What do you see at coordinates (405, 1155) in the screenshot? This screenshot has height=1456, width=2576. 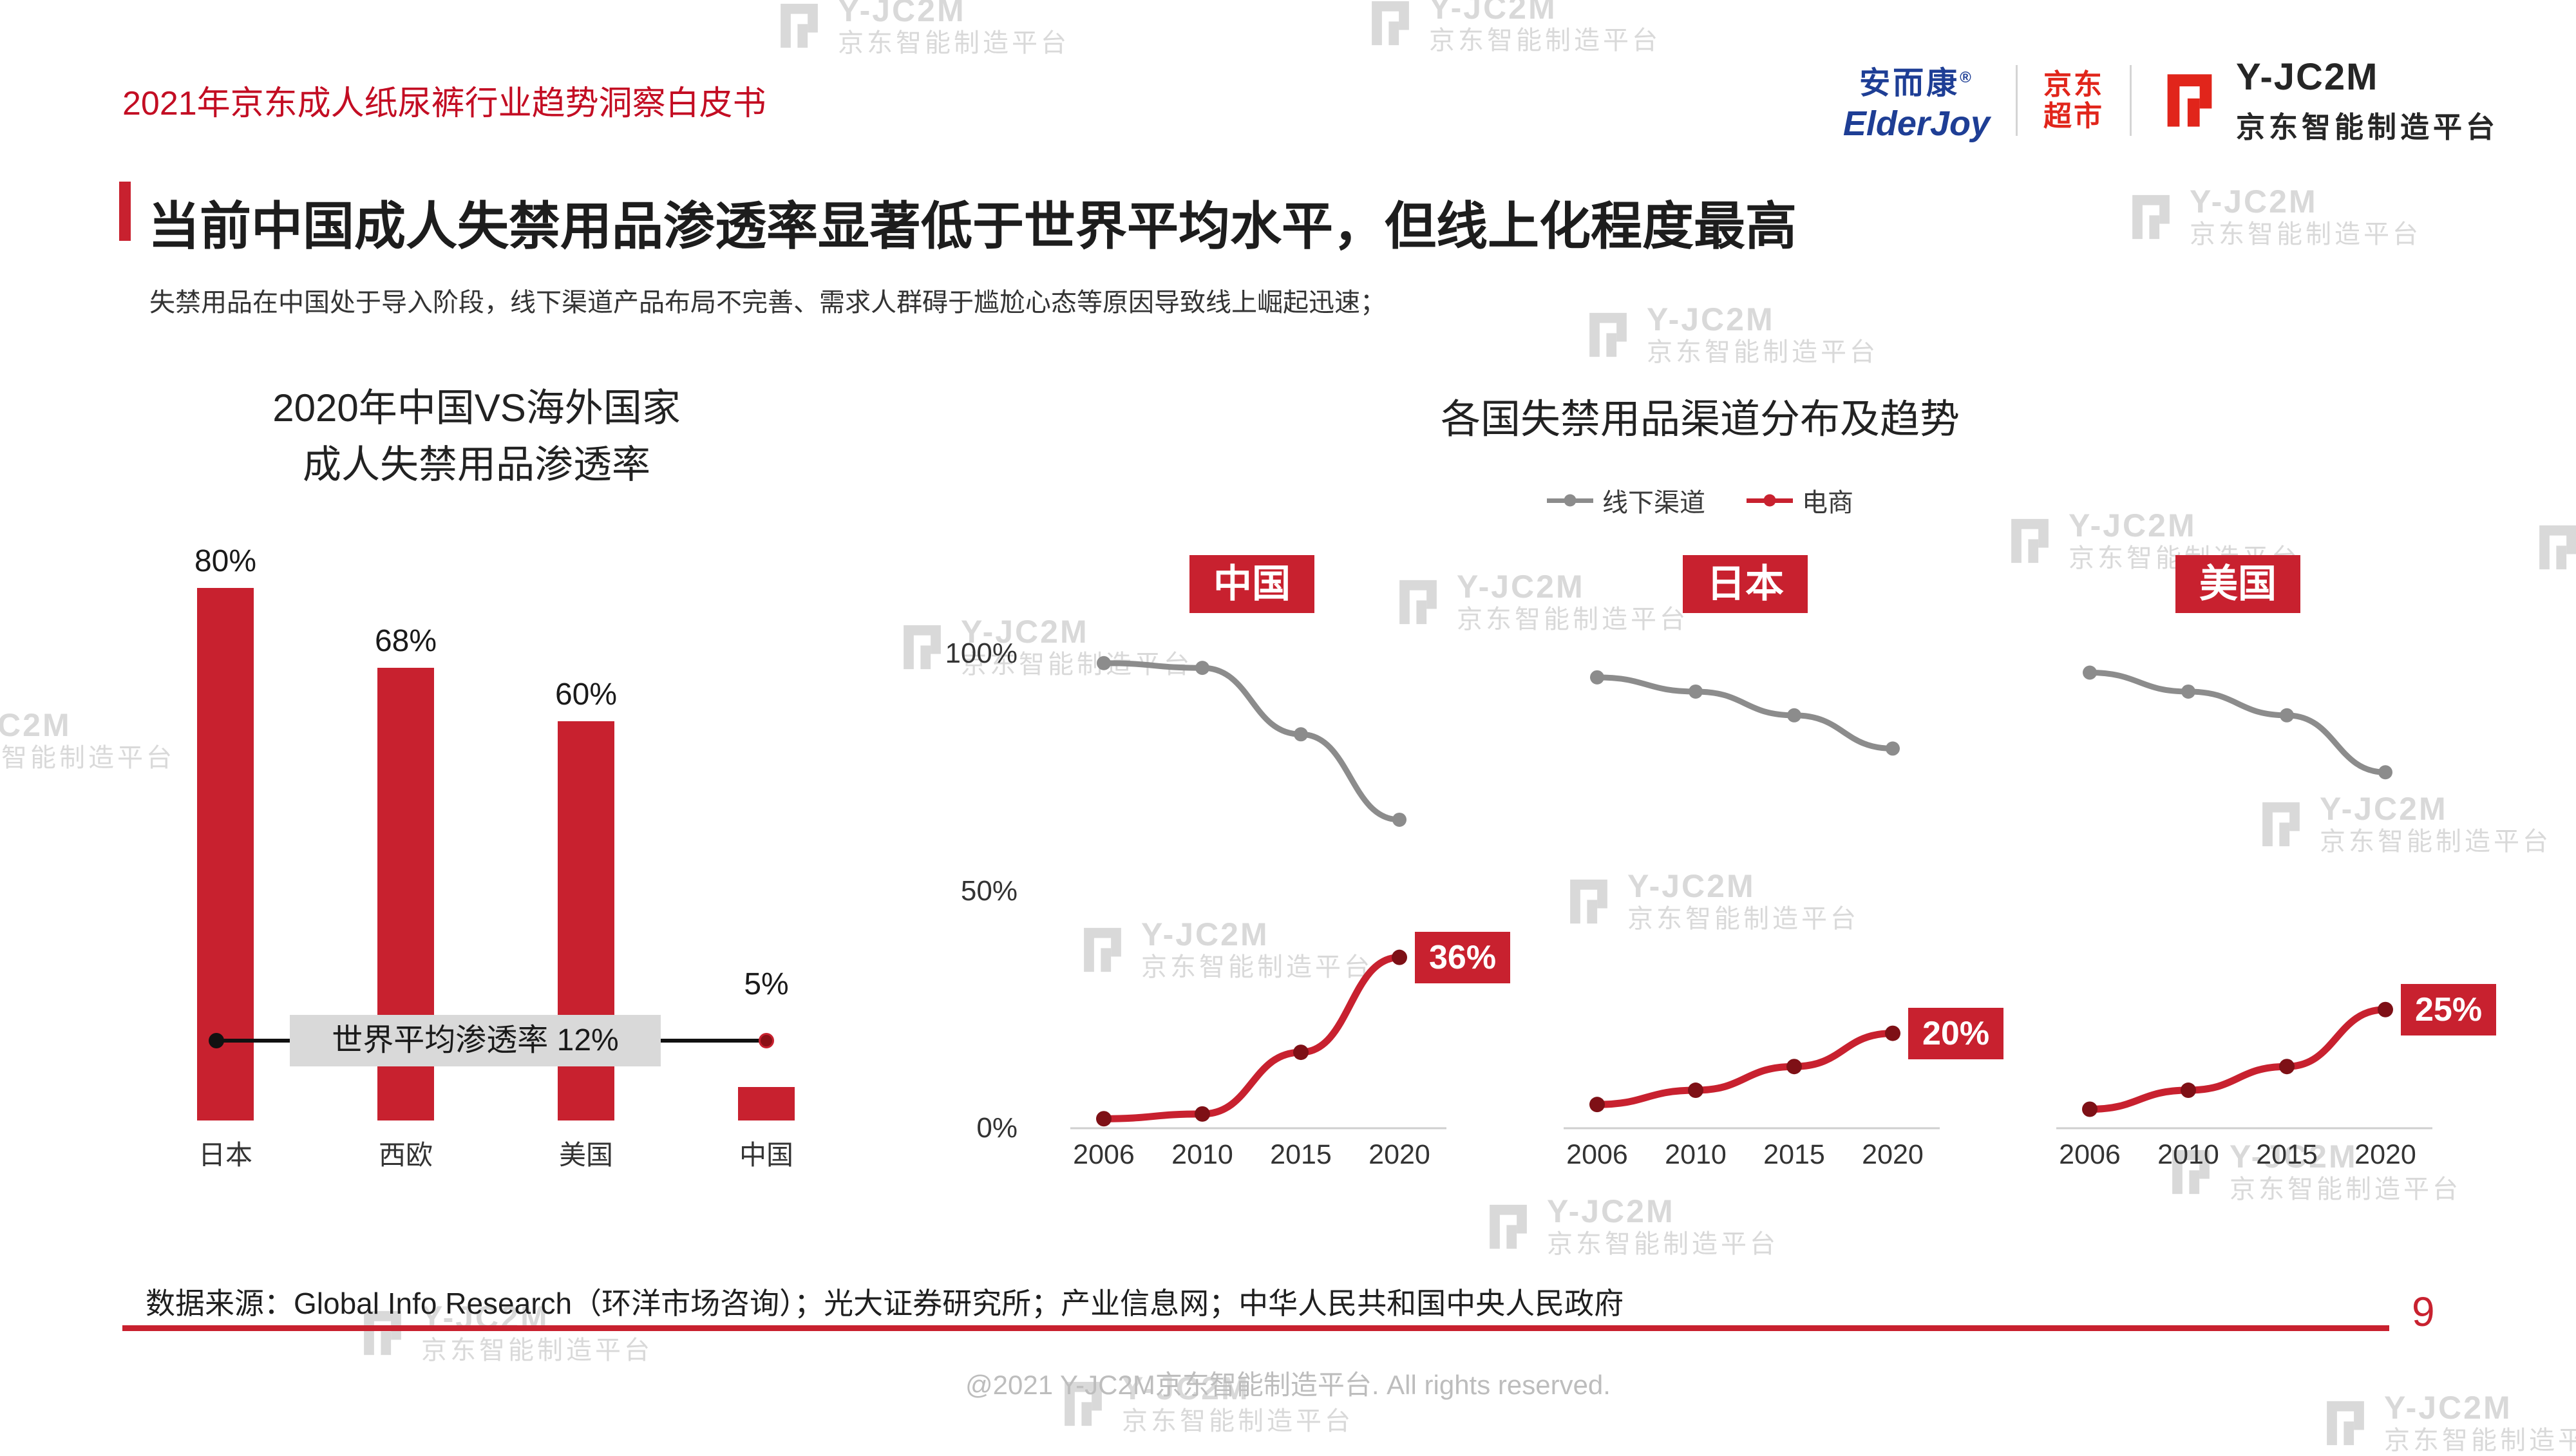 I see `bar-category-label: 西欧` at bounding box center [405, 1155].